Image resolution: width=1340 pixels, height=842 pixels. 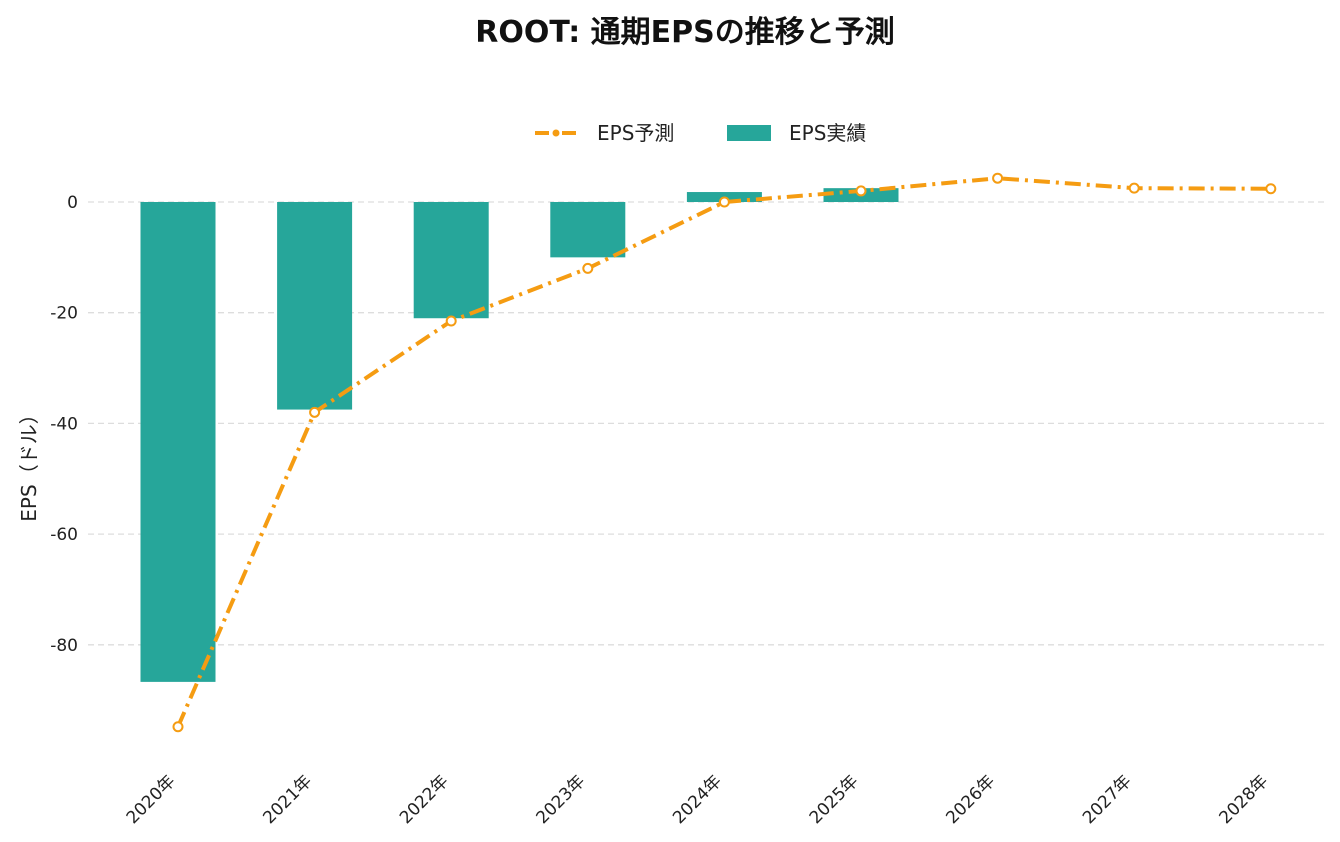 What do you see at coordinates (635, 133) in the screenshot?
I see `legend-label-forecast: EPS予測` at bounding box center [635, 133].